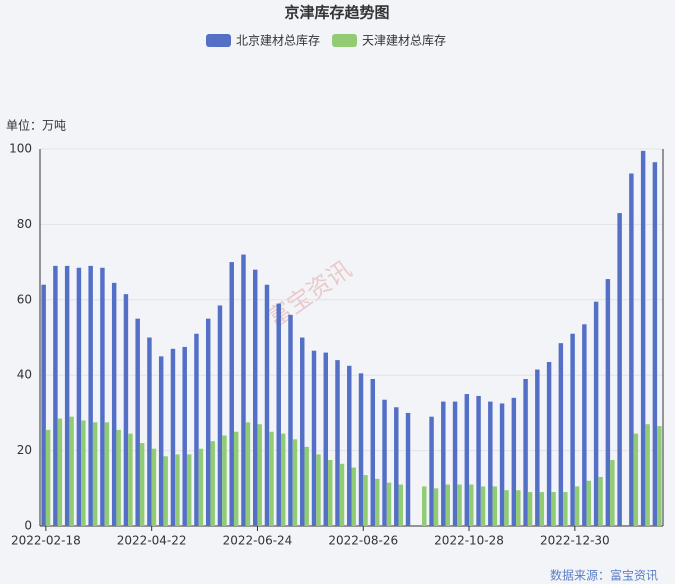  What do you see at coordinates (336, 13) in the screenshot?
I see `chart-title: 京津库存趋势图` at bounding box center [336, 13].